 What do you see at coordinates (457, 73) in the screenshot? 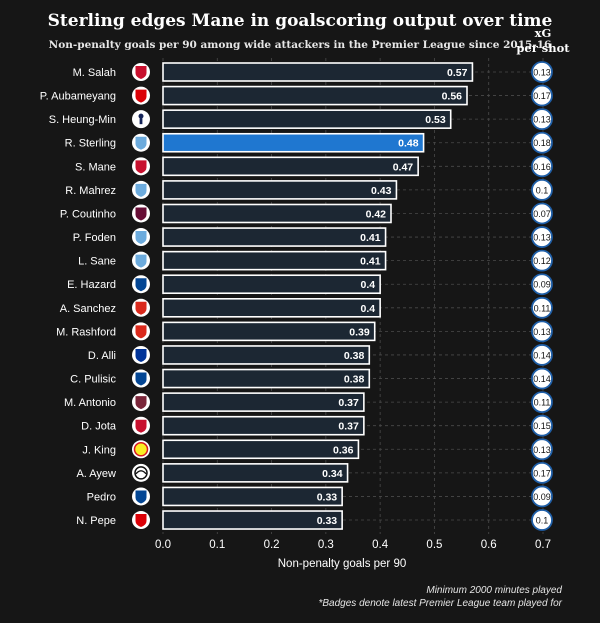
I see `bar-value-label: 0.57` at bounding box center [457, 73].